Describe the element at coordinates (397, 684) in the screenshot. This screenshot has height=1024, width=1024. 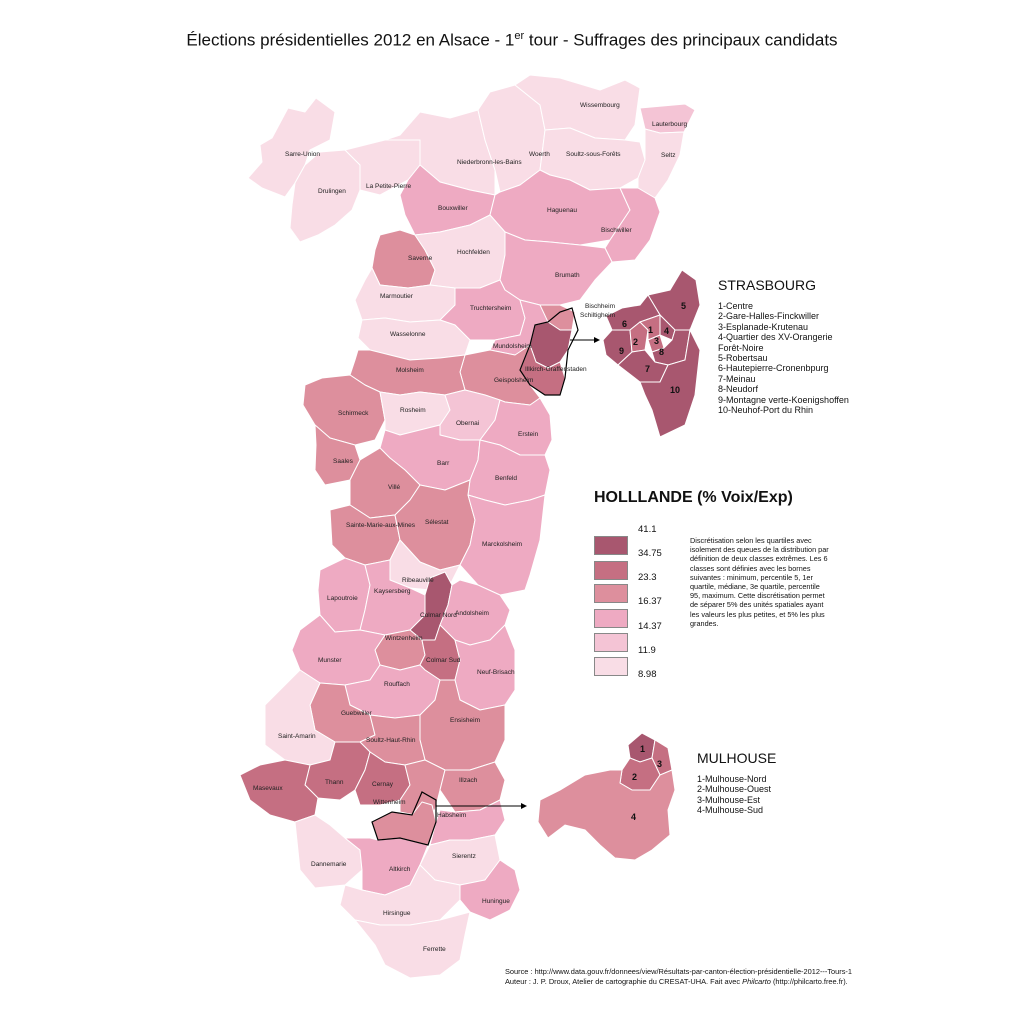
I see `label-rouffach: Rouffach` at that location.